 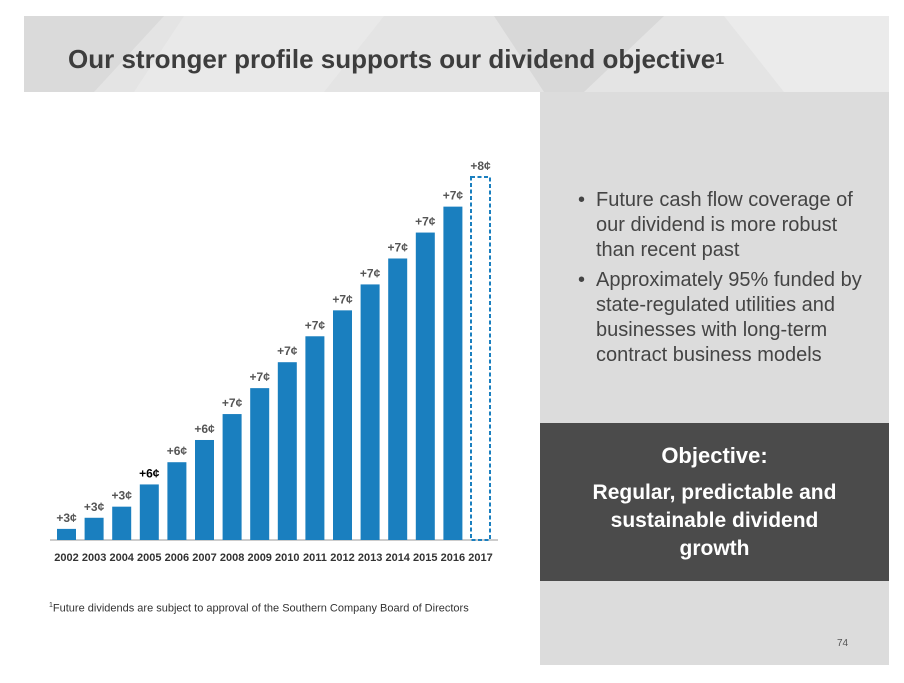 I want to click on x-tick-label: 2013, so click(x=370, y=558).